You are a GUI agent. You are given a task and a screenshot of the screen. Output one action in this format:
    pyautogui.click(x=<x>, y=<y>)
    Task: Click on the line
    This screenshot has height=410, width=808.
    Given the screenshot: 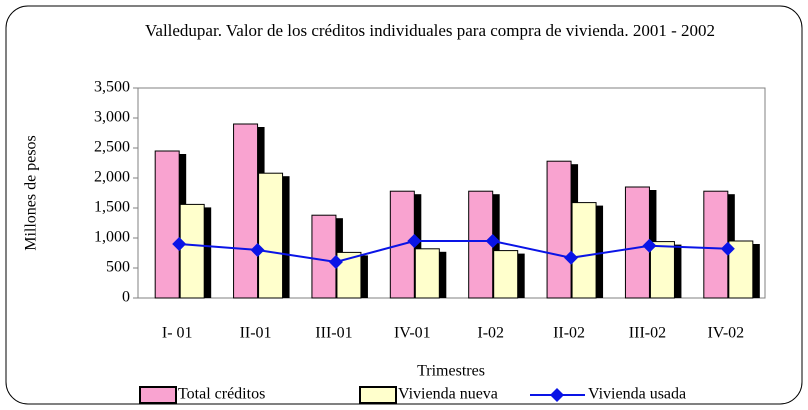 What is the action you would take?
    pyautogui.click(x=453, y=252)
    